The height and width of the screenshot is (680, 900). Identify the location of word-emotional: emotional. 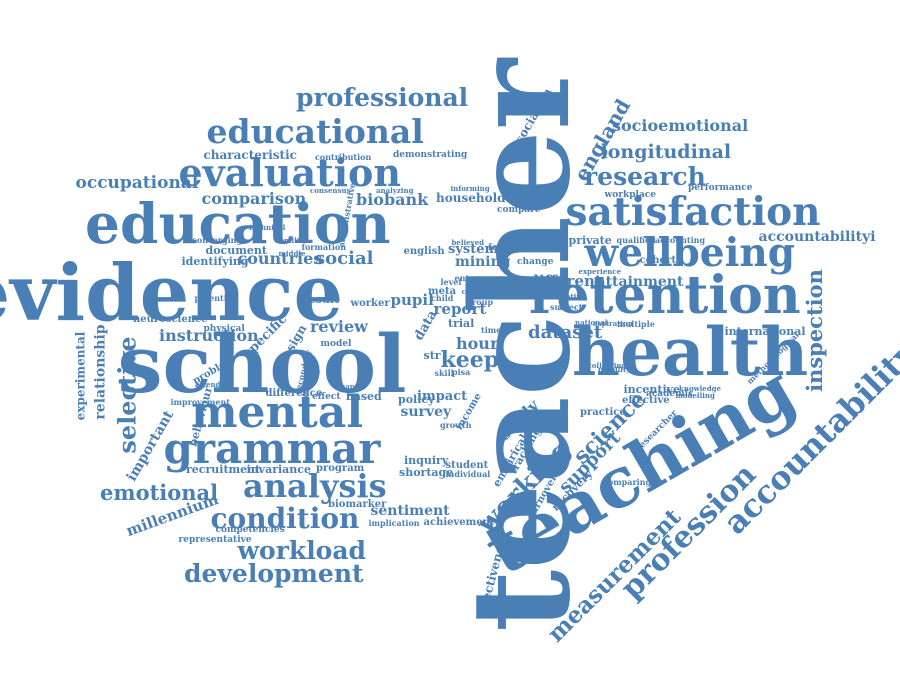
(159, 492).